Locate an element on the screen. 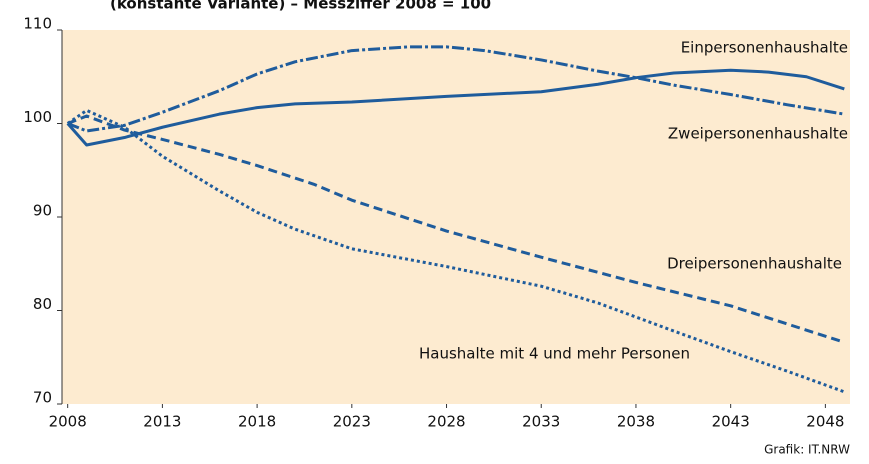 The width and height of the screenshot is (869, 464). y-tick-label: 110 is located at coordinates (37, 24).